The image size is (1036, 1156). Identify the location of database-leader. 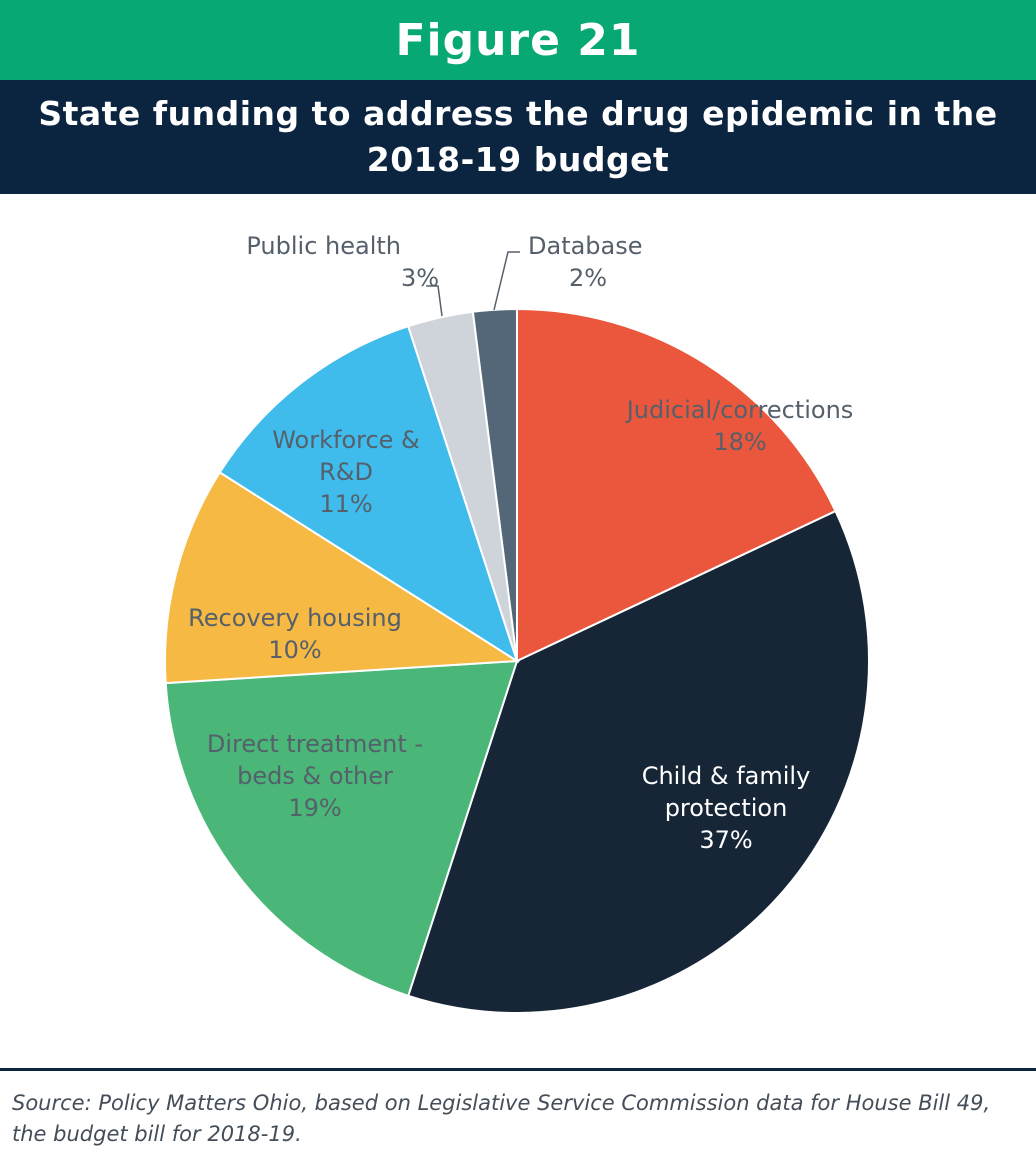
(506, 281).